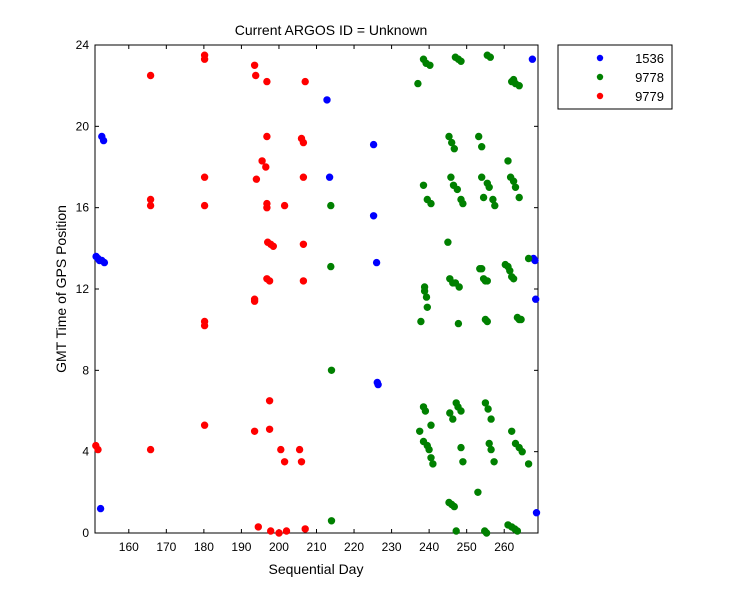  I want to click on y-axis-label: GMT Time of GPS Position, so click(61, 289).